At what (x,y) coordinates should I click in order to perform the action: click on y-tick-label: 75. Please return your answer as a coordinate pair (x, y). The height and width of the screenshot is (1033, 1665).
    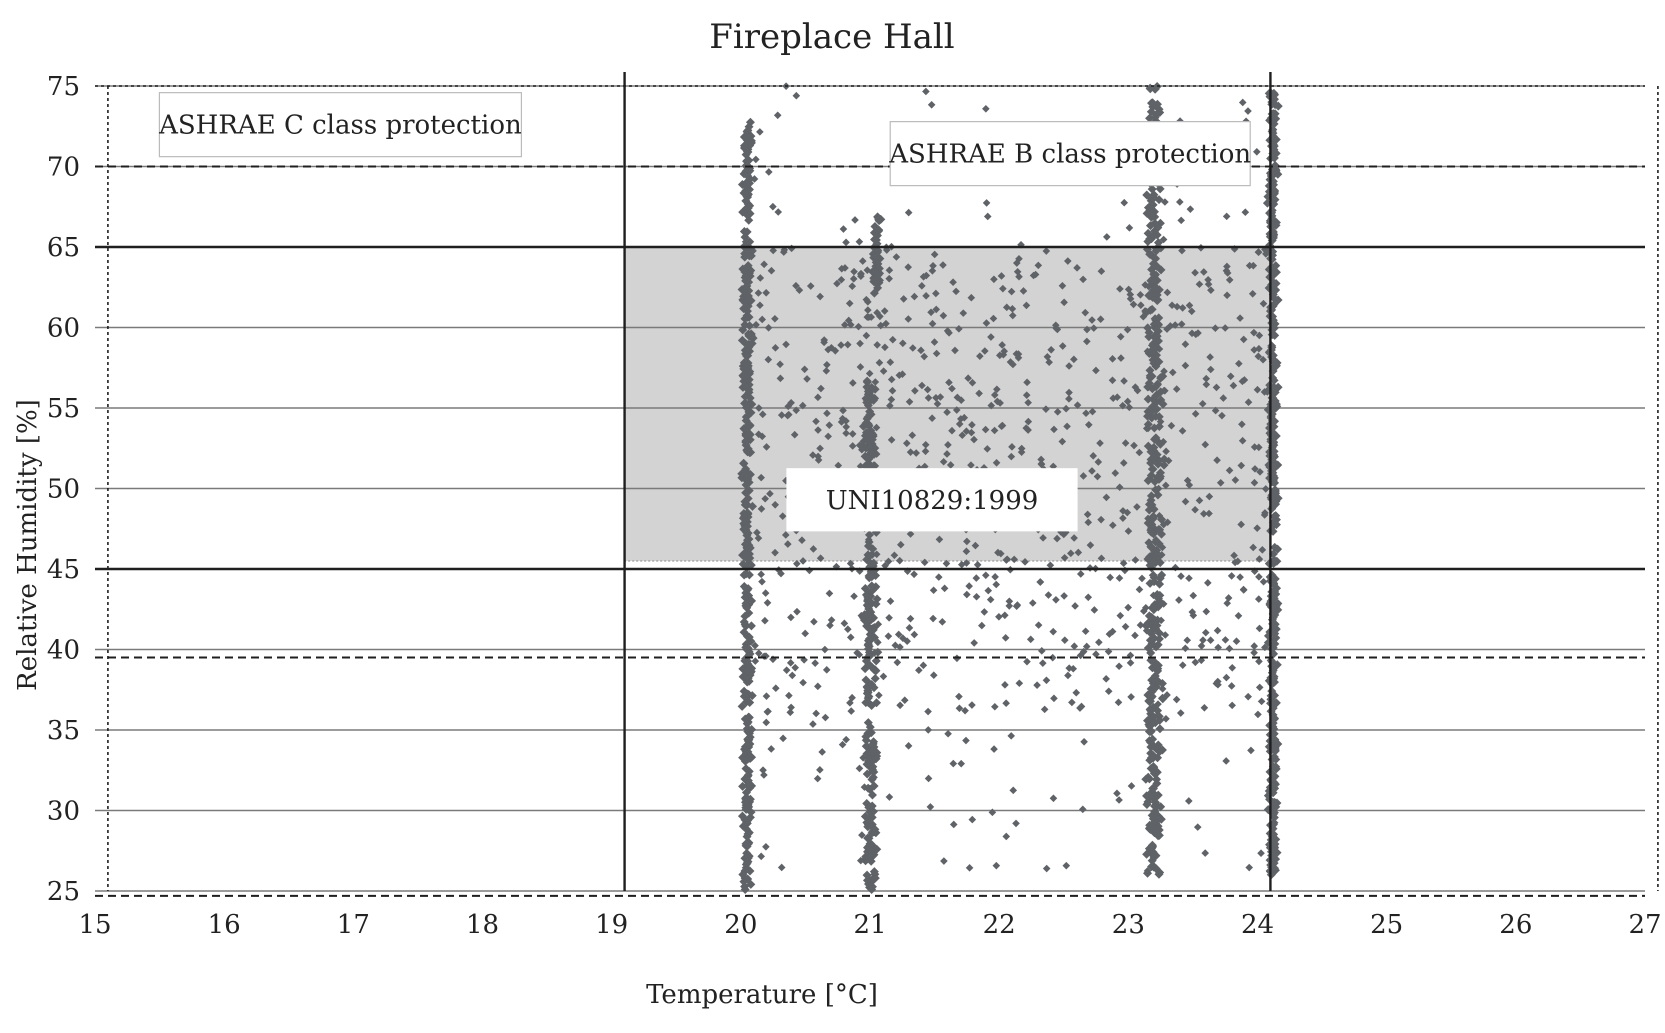
    Looking at the image, I should click on (63, 87).